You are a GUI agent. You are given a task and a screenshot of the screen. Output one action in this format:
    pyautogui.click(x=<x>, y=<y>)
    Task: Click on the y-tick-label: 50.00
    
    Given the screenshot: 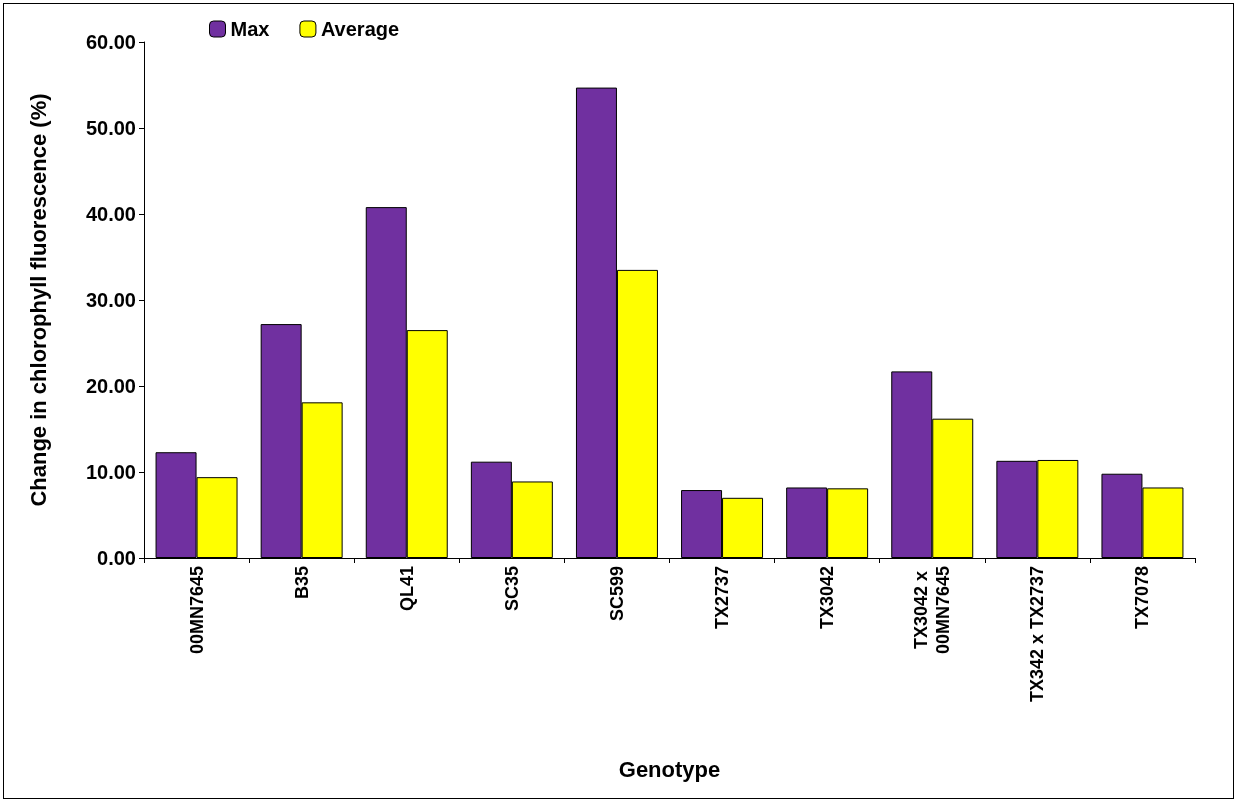 What is the action you would take?
    pyautogui.click(x=110, y=128)
    